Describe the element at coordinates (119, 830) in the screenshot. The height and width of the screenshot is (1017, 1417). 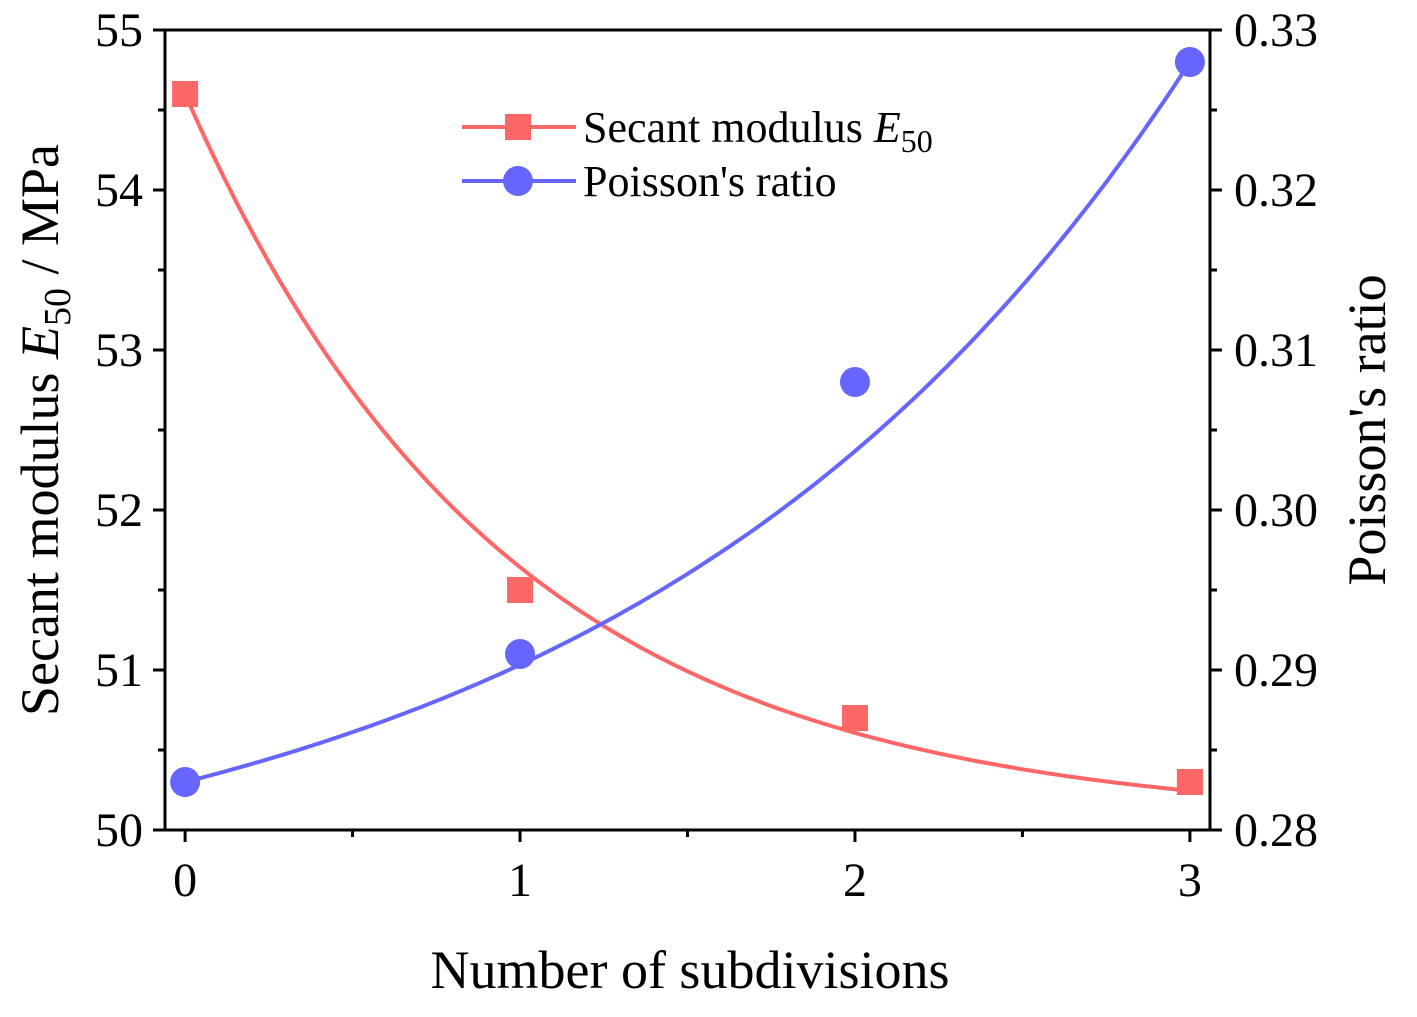
I see `y-left-tick-label: 50` at that location.